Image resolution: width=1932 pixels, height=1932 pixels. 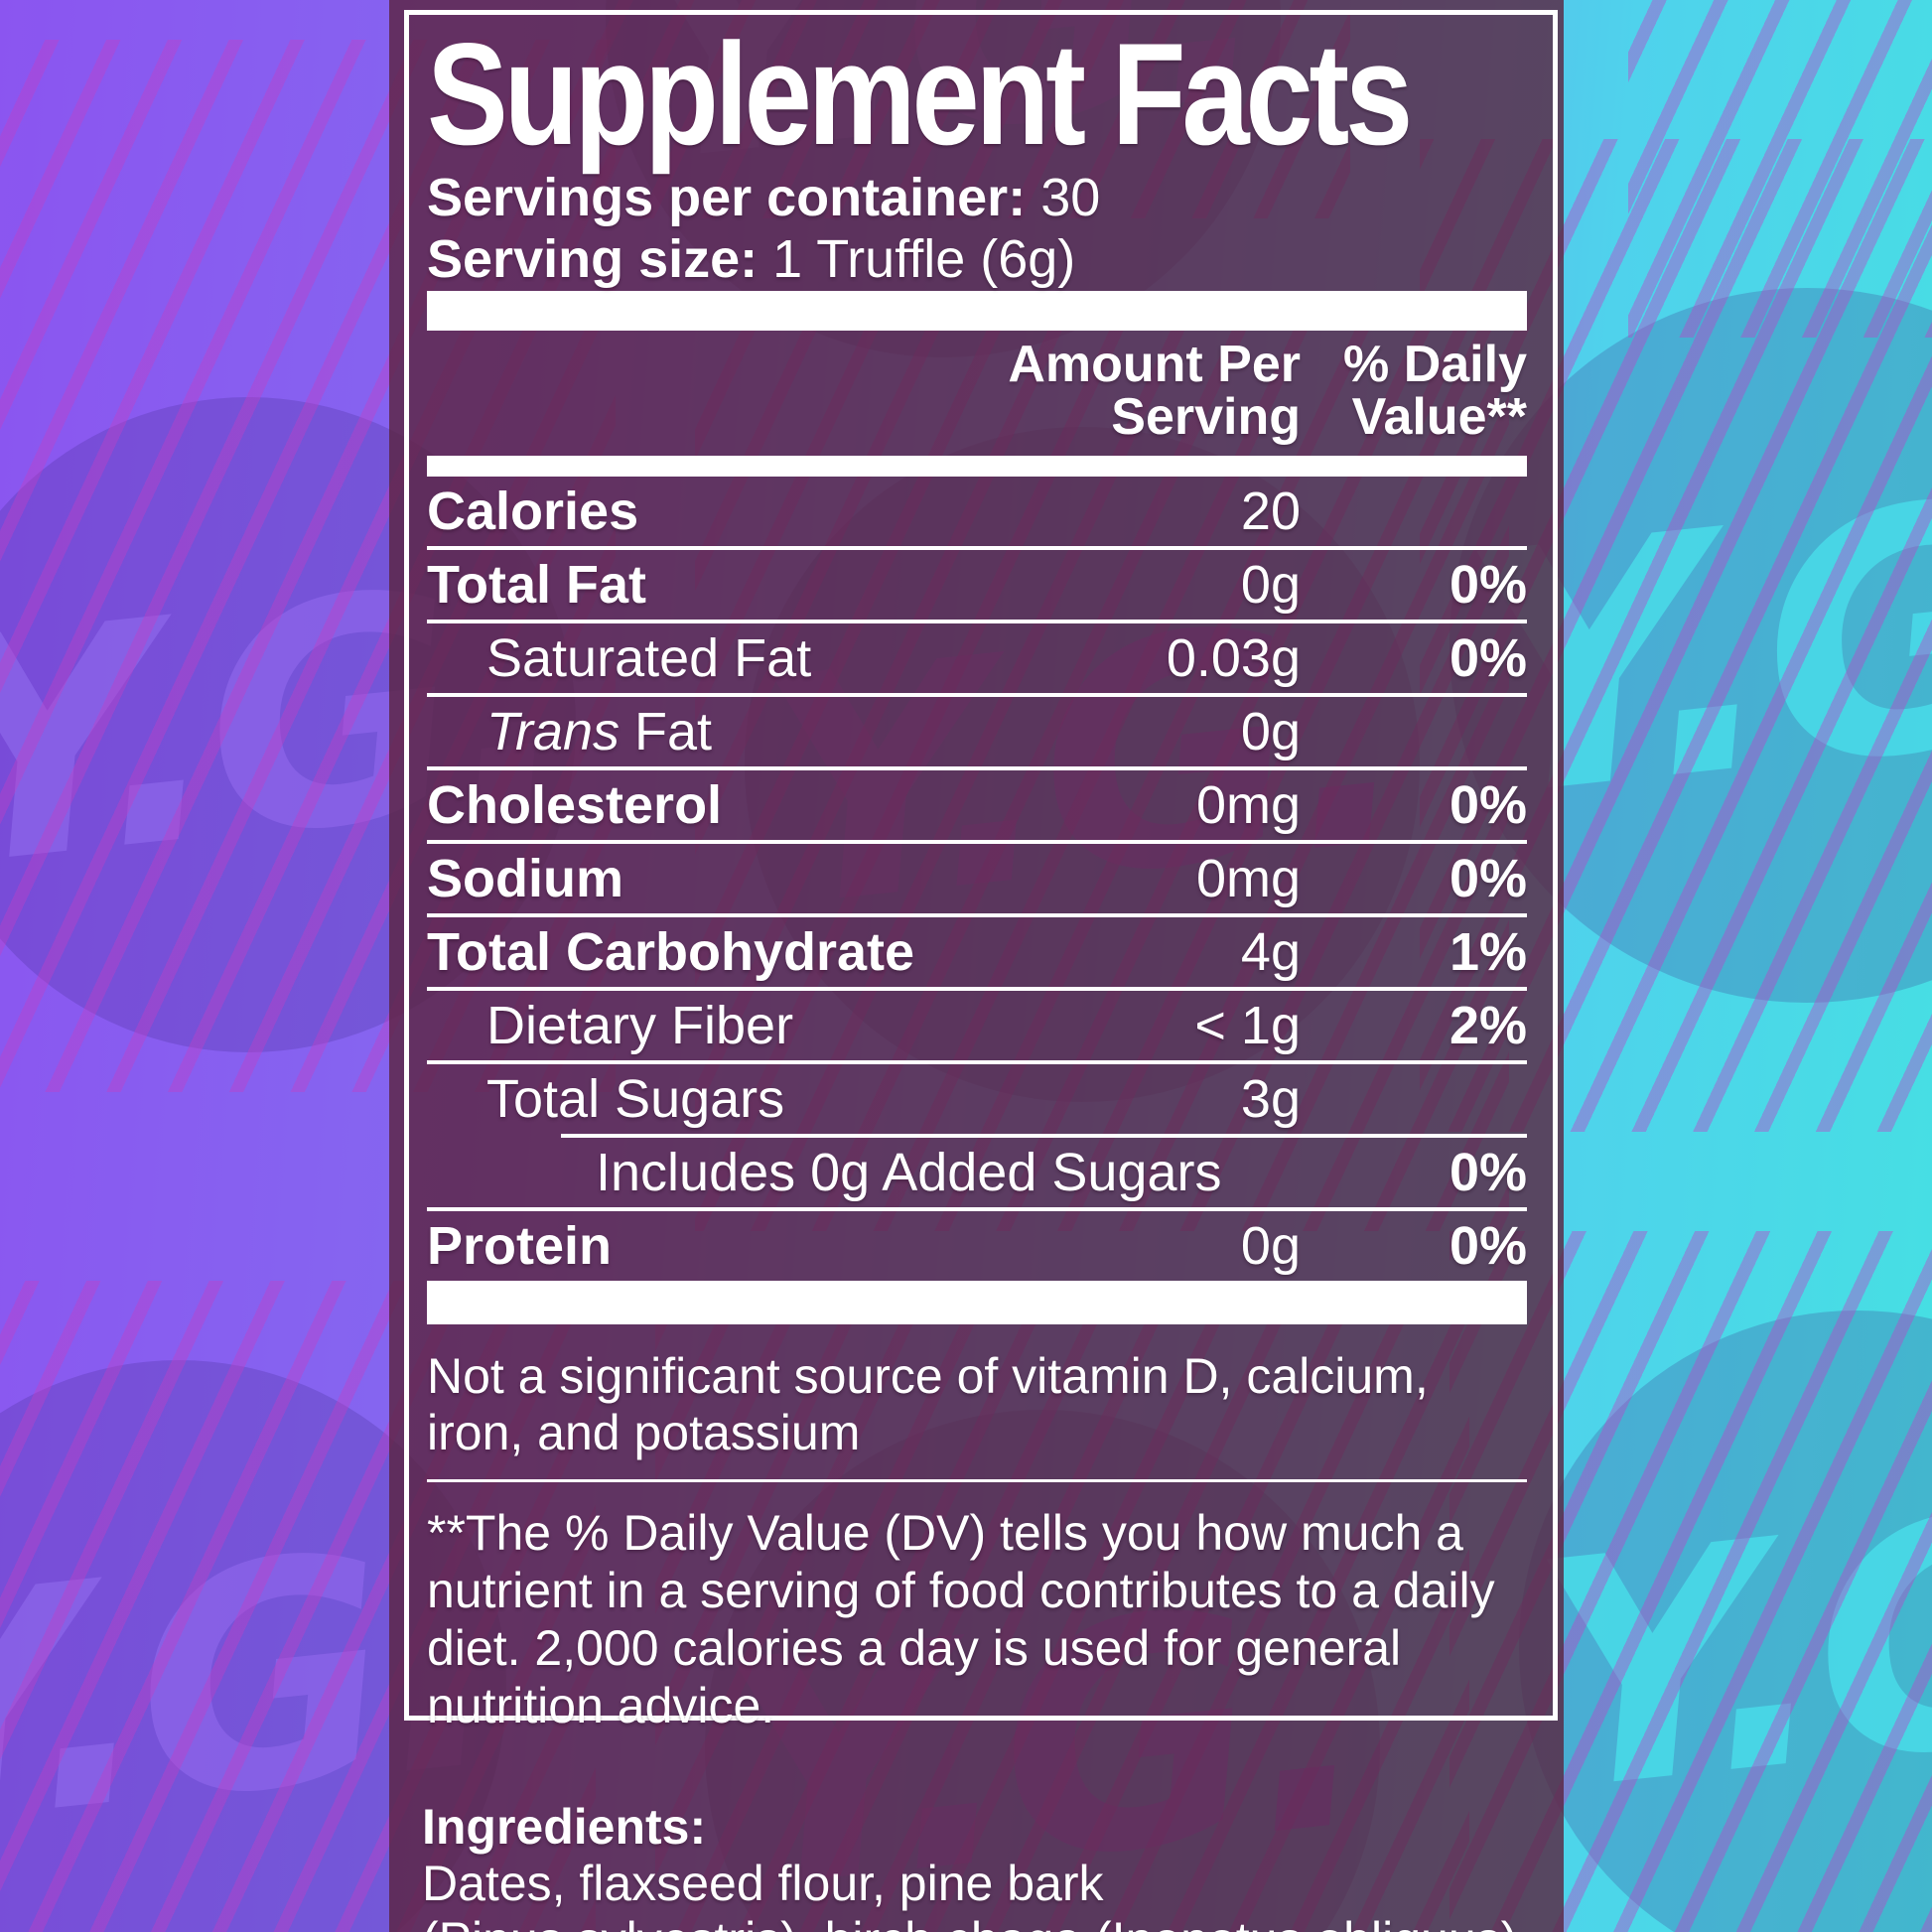 I want to click on ingredients-label: Ingredients:, so click(x=565, y=1827).